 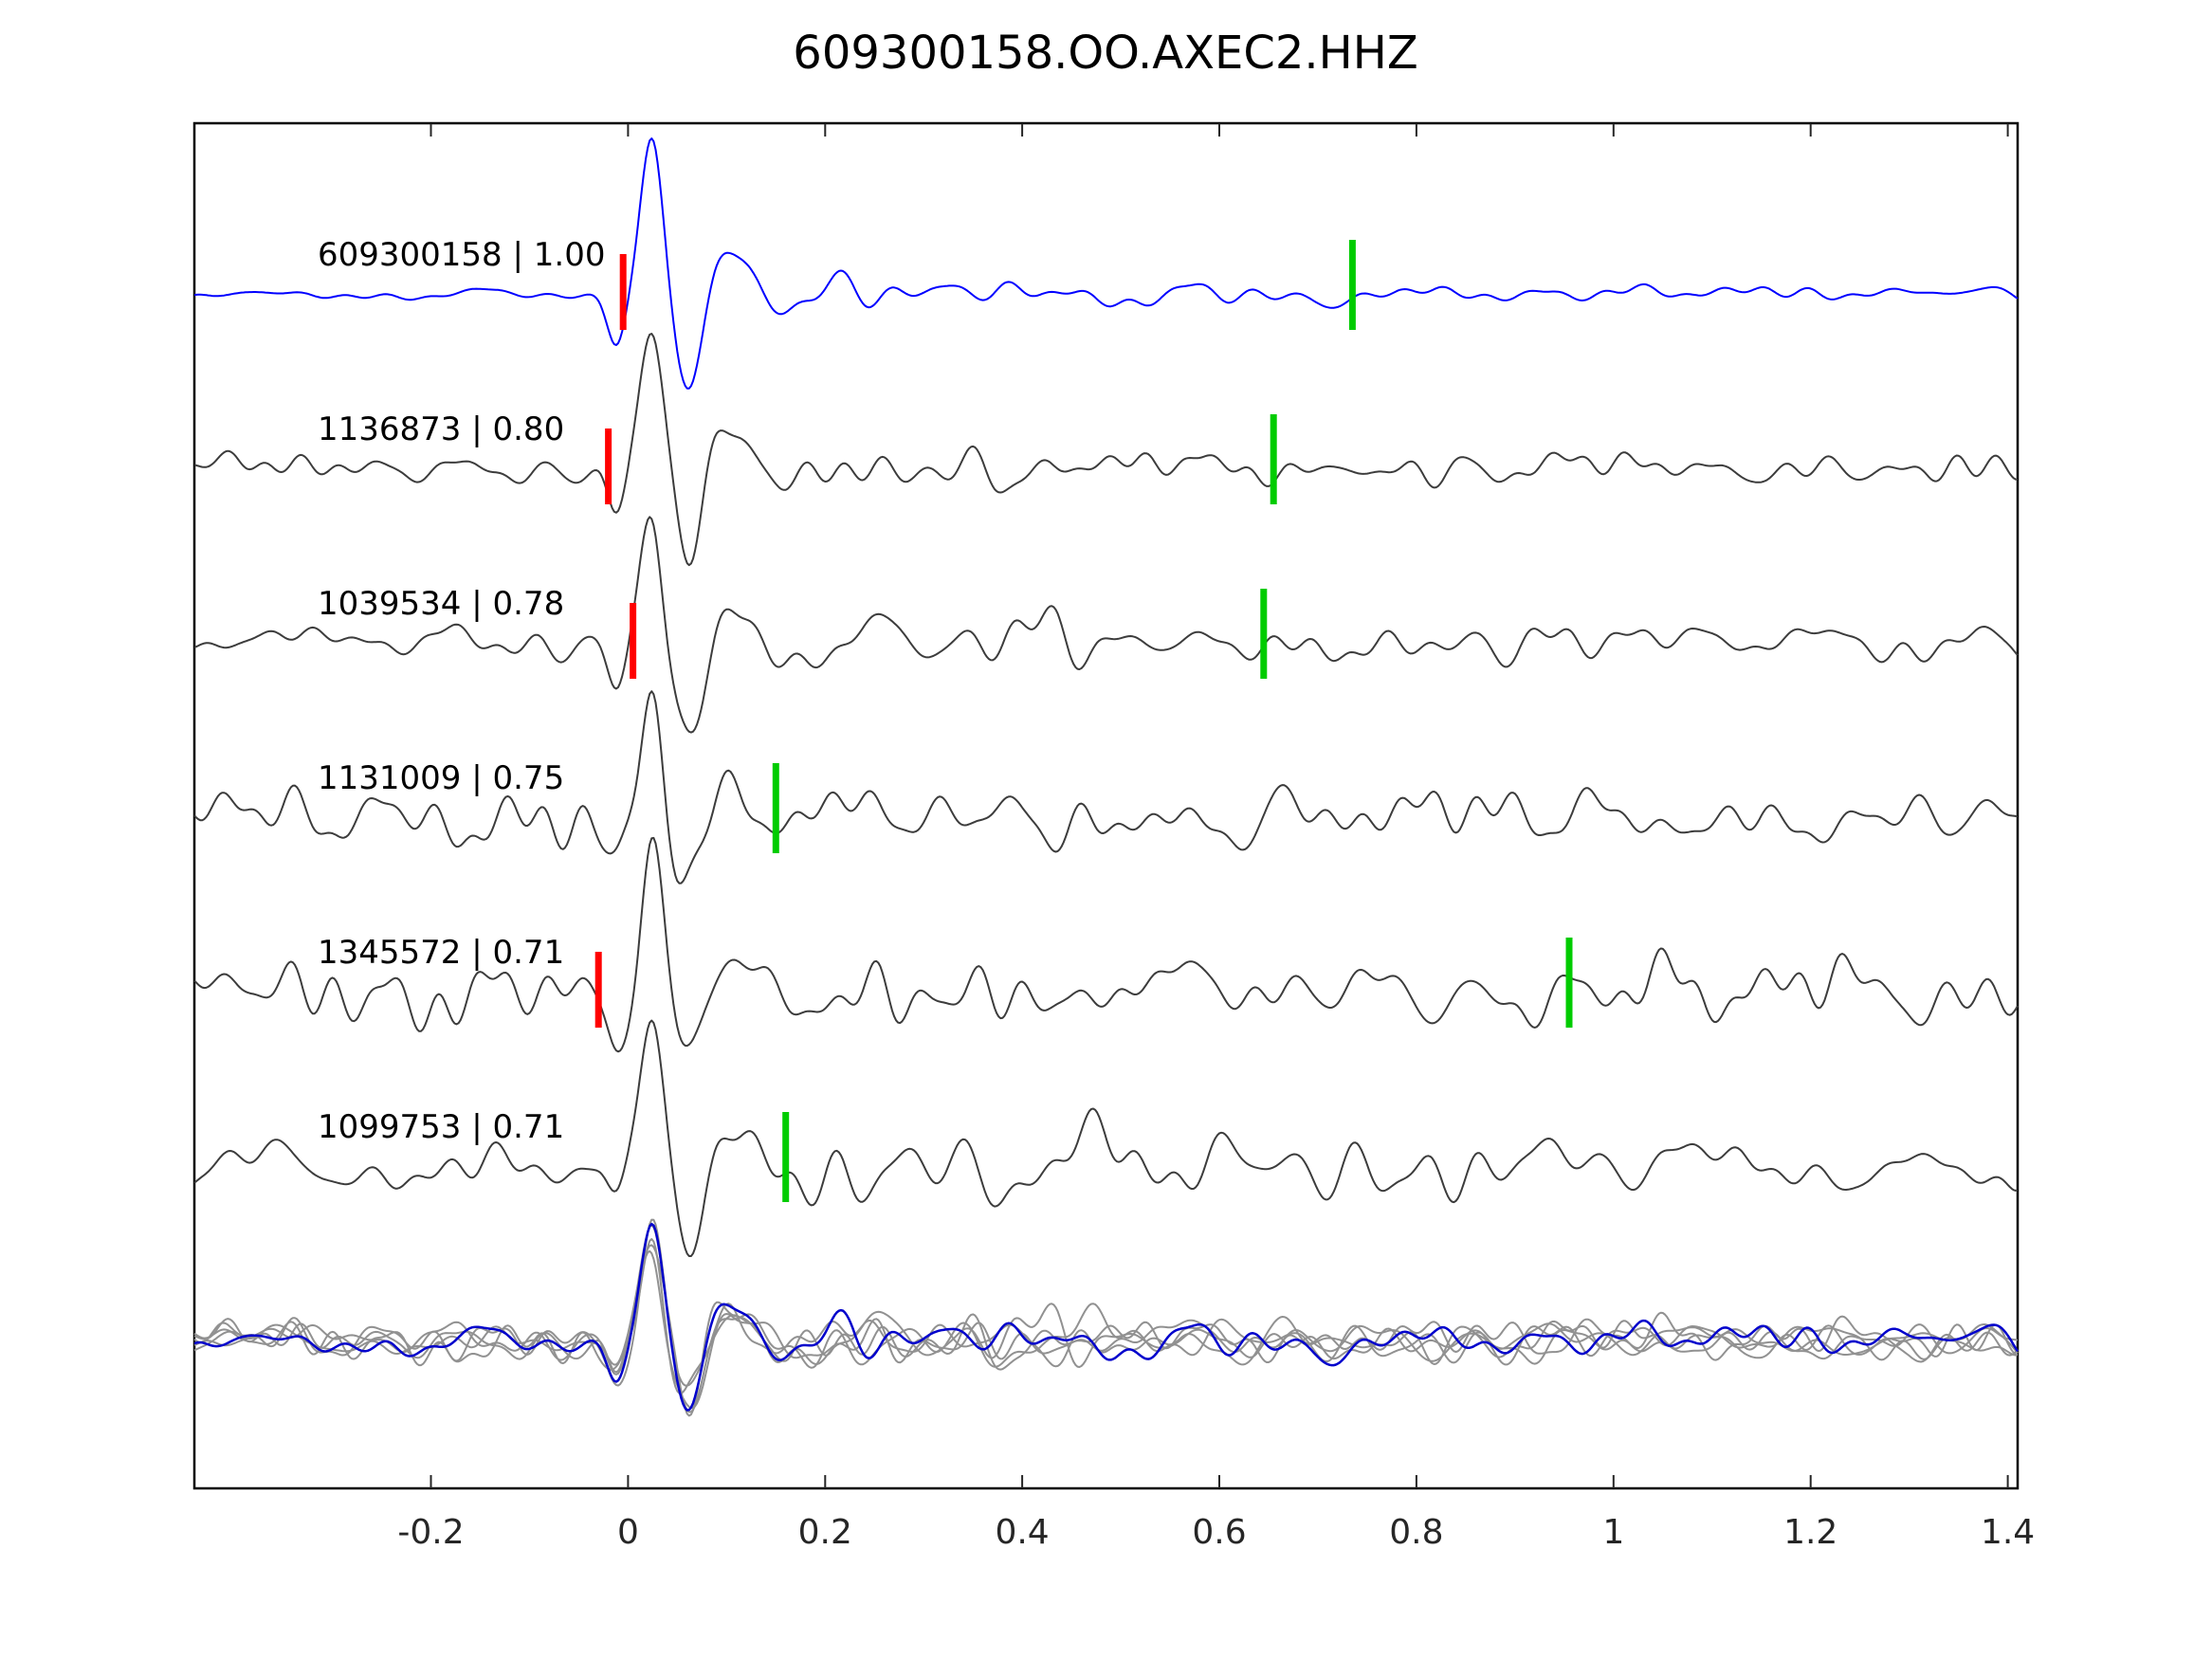 I want to click on x-tick-label: 1.4, so click(x=2008, y=1532).